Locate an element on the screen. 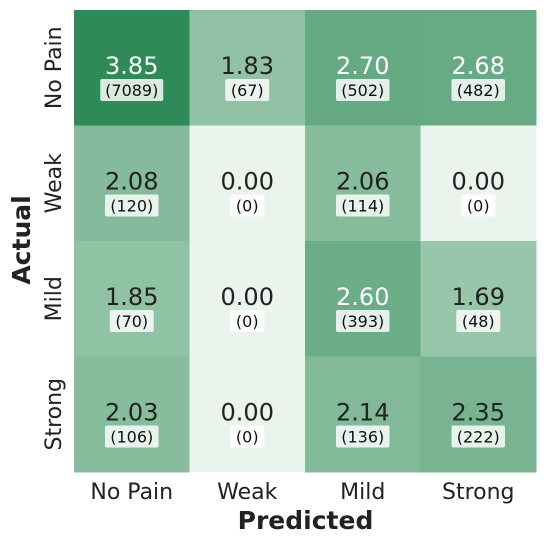  cell-value-label: 2.60 is located at coordinates (362, 297).